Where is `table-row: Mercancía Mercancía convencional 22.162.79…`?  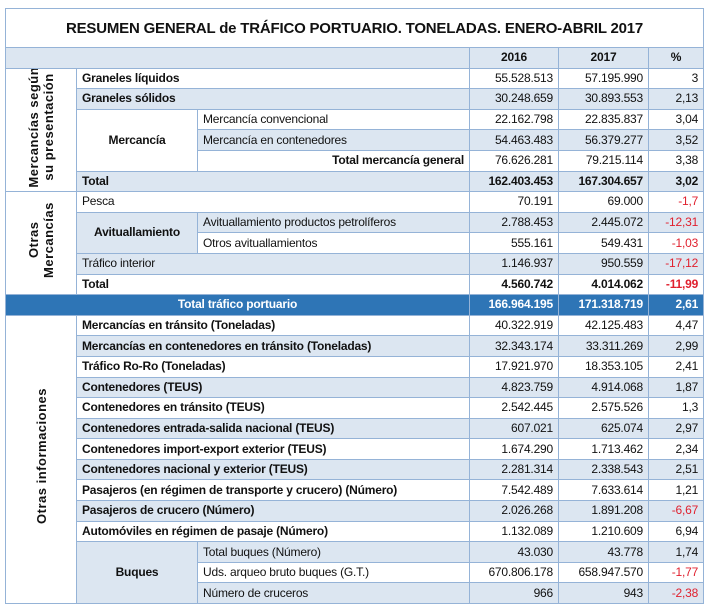 table-row: Mercancía Mercancía convencional 22.162.79… is located at coordinates (355, 140).